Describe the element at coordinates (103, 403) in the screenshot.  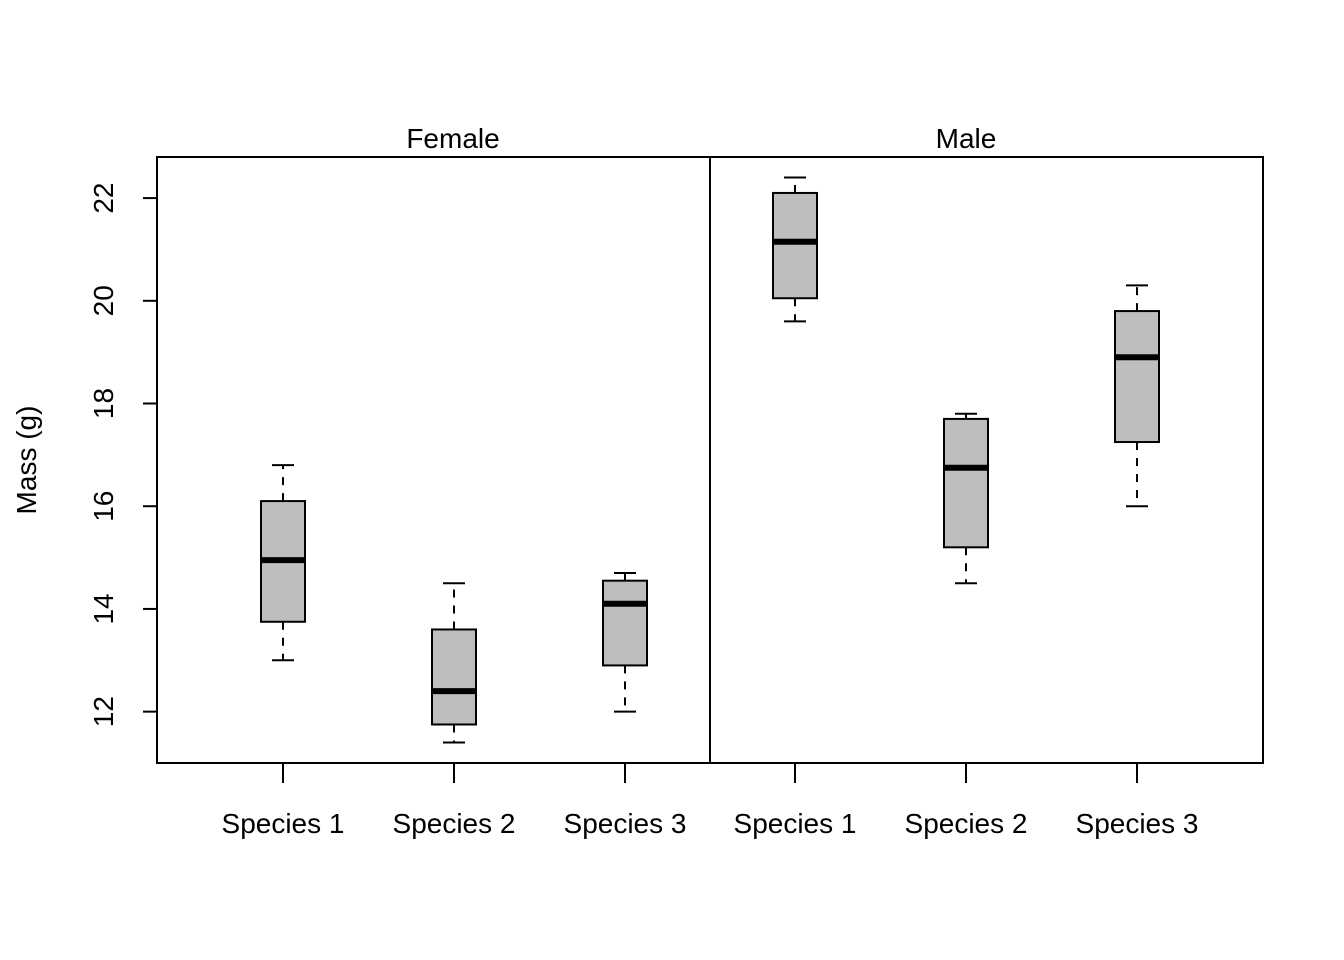
I see `y-tick-label: 18` at that location.